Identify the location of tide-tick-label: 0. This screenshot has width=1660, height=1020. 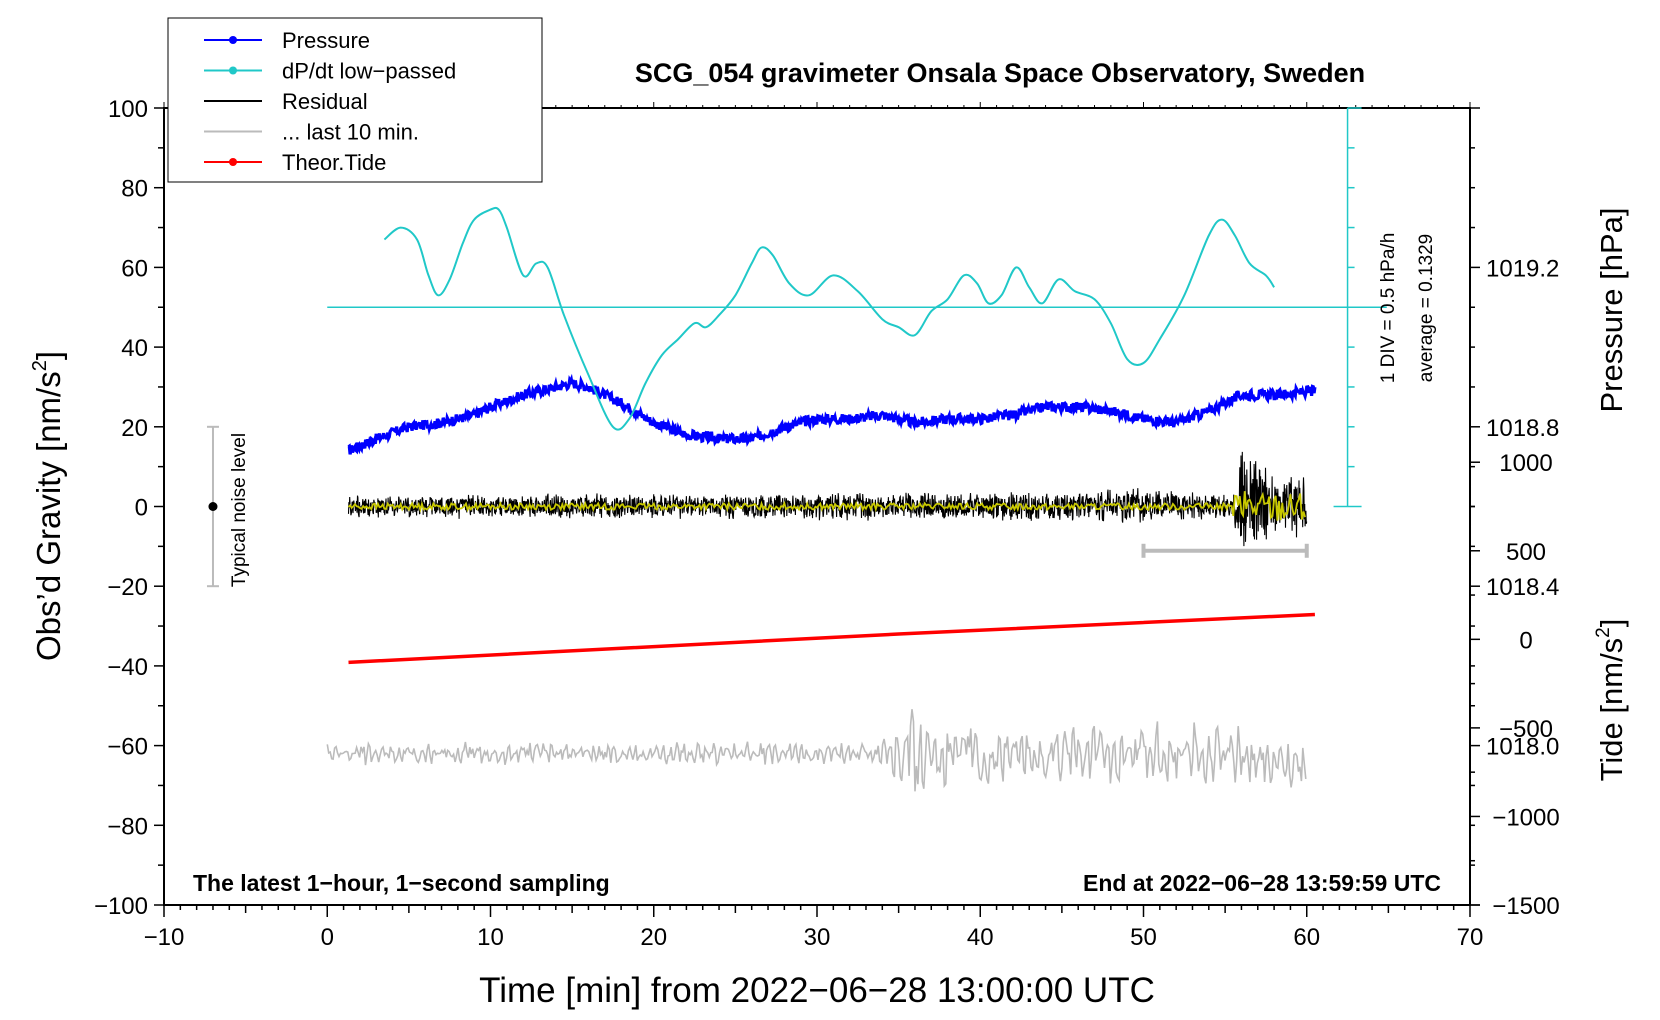
(1525, 640).